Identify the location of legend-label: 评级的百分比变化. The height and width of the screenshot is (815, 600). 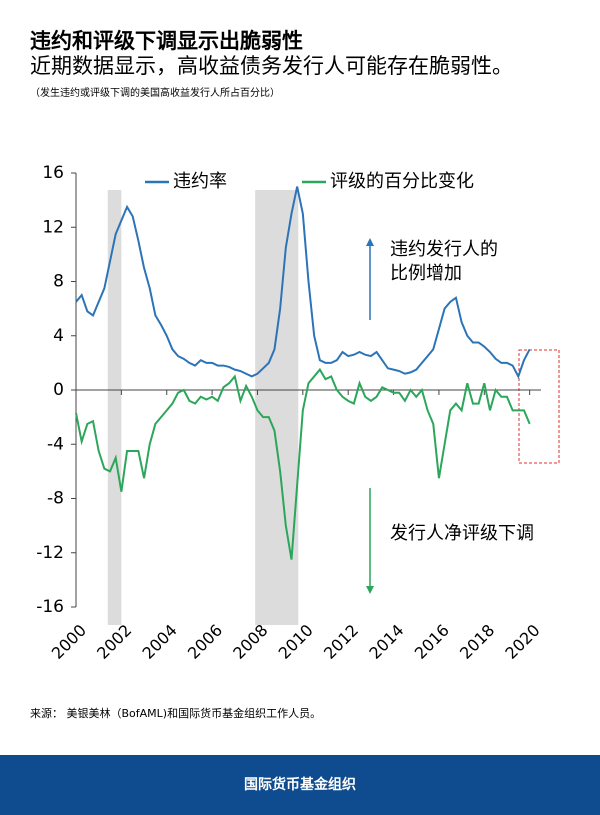
(402, 181).